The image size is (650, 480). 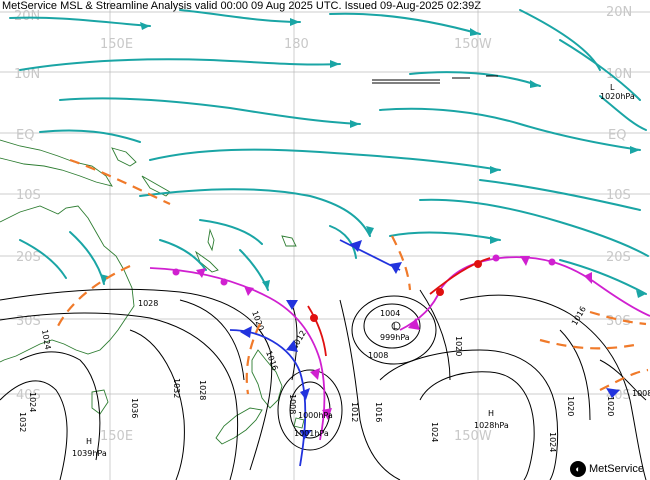 I want to click on vanuatu-coast, so click(x=211, y=240).